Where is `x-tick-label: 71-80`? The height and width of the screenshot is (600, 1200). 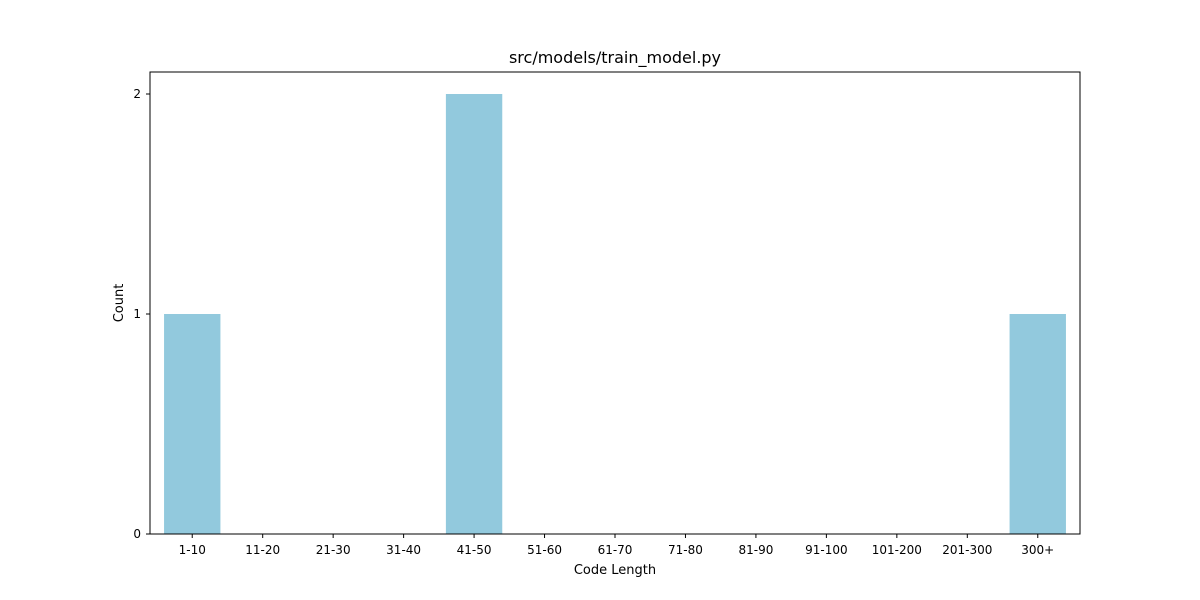 x-tick-label: 71-80 is located at coordinates (685, 550).